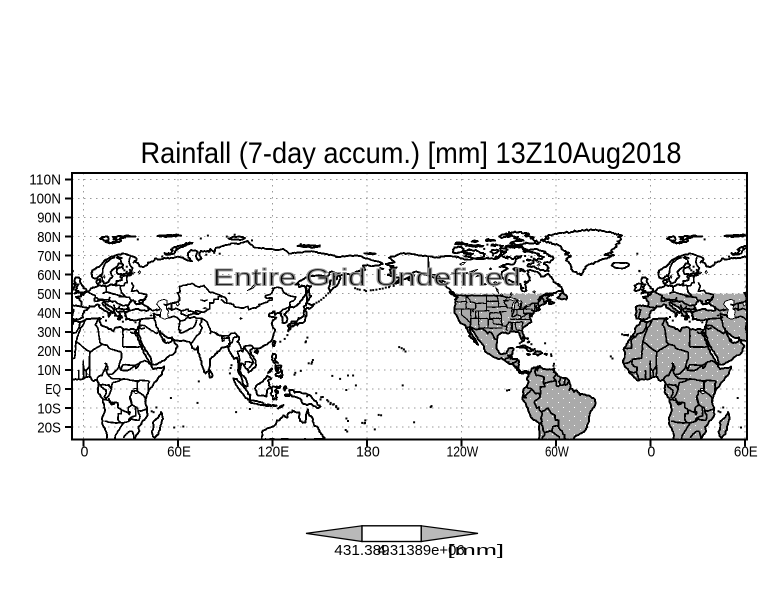  Describe the element at coordinates (49, 294) in the screenshot. I see `svg-text: 50N` at that location.